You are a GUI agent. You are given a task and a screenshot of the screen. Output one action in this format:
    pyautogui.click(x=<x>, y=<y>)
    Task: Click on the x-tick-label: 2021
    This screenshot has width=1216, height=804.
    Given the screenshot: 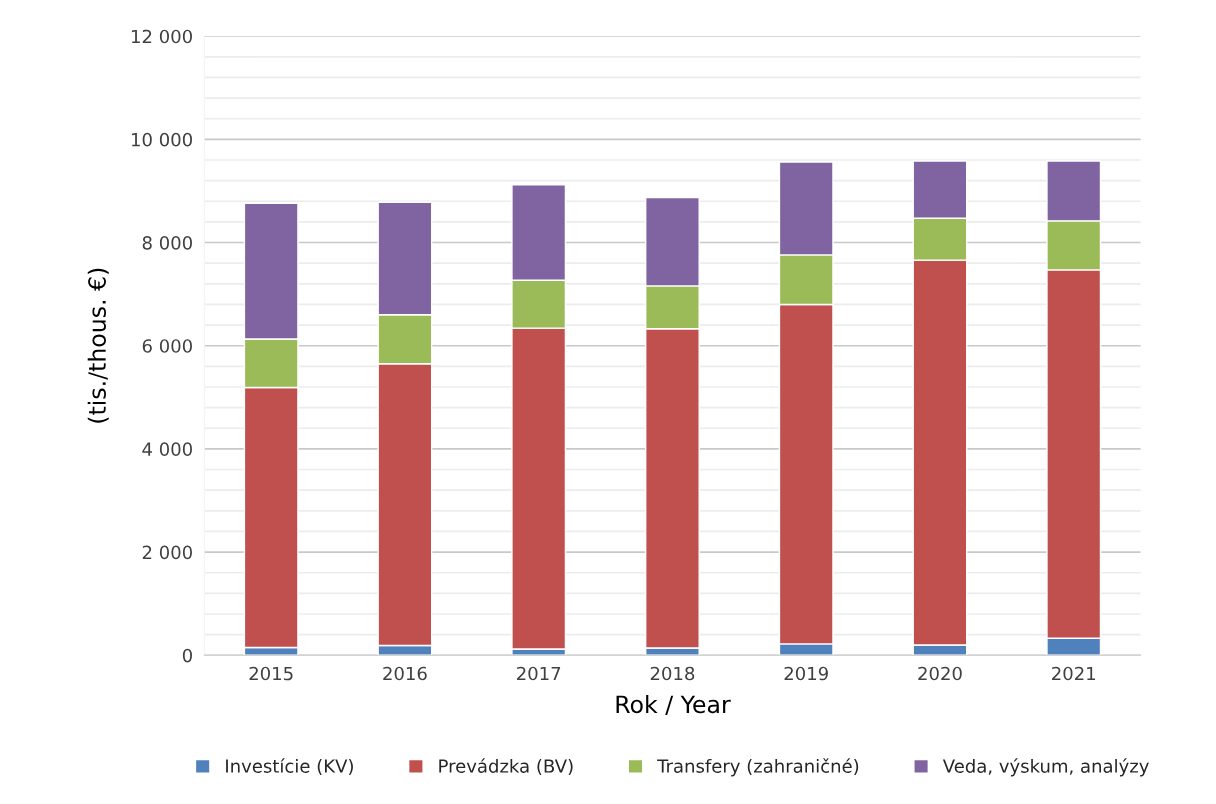 What is the action you would take?
    pyautogui.click(x=1074, y=673)
    